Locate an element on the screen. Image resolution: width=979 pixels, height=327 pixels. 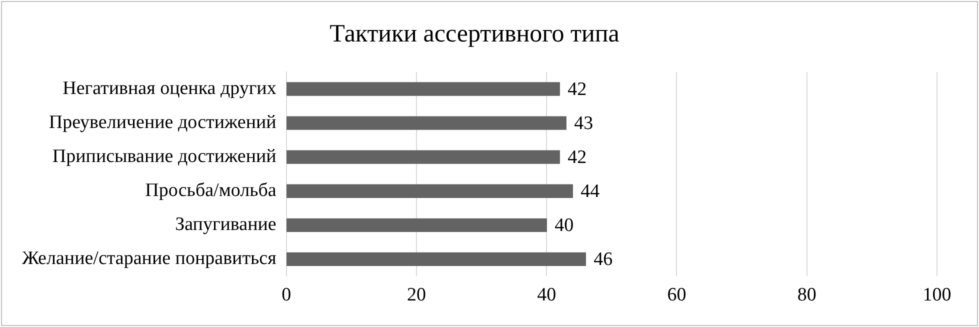
y-tick-label: Приписывание достижений is located at coordinates (164, 157).